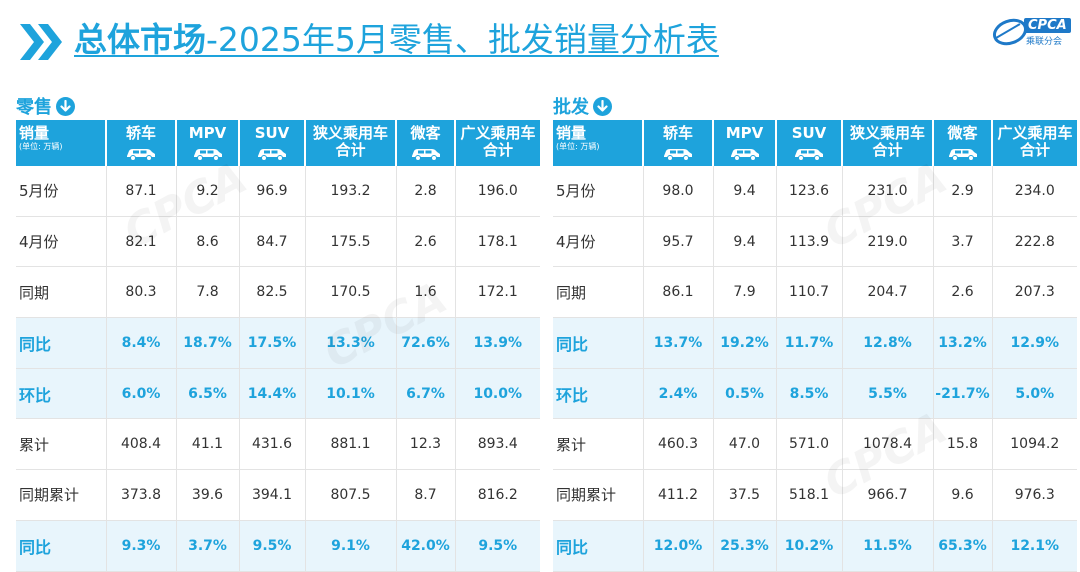  What do you see at coordinates (888, 343) in the screenshot?
I see `table-cell: 12.8%` at bounding box center [888, 343].